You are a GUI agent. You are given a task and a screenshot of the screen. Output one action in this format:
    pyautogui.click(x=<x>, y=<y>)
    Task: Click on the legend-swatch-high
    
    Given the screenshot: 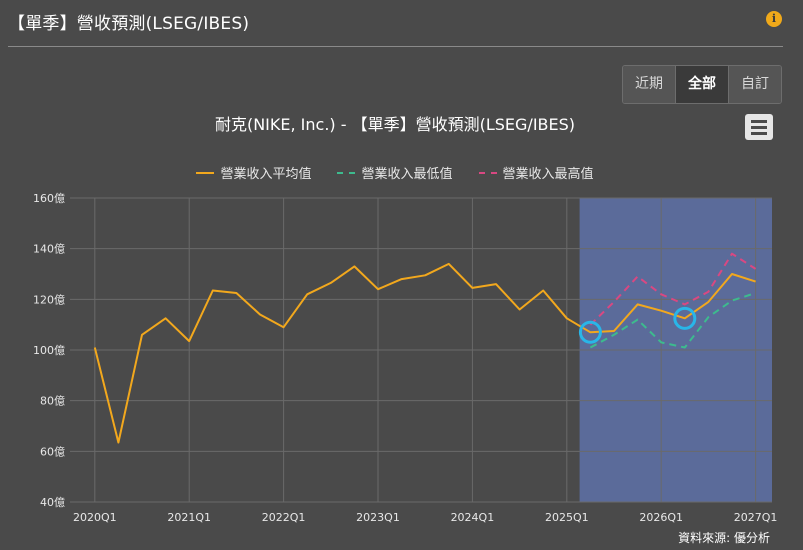 What is the action you would take?
    pyautogui.click(x=487, y=172)
    